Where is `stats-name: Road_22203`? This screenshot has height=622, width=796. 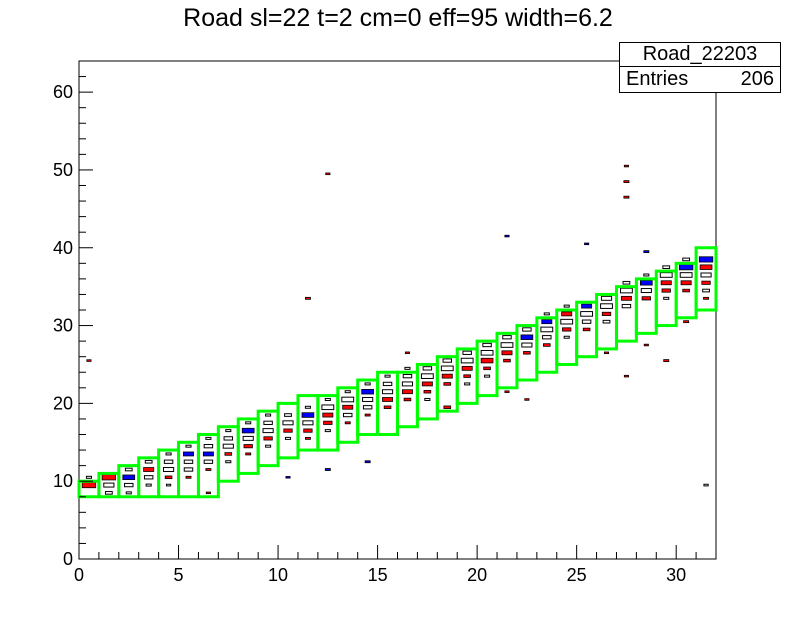
stats-name: Road_22203 is located at coordinates (700, 55).